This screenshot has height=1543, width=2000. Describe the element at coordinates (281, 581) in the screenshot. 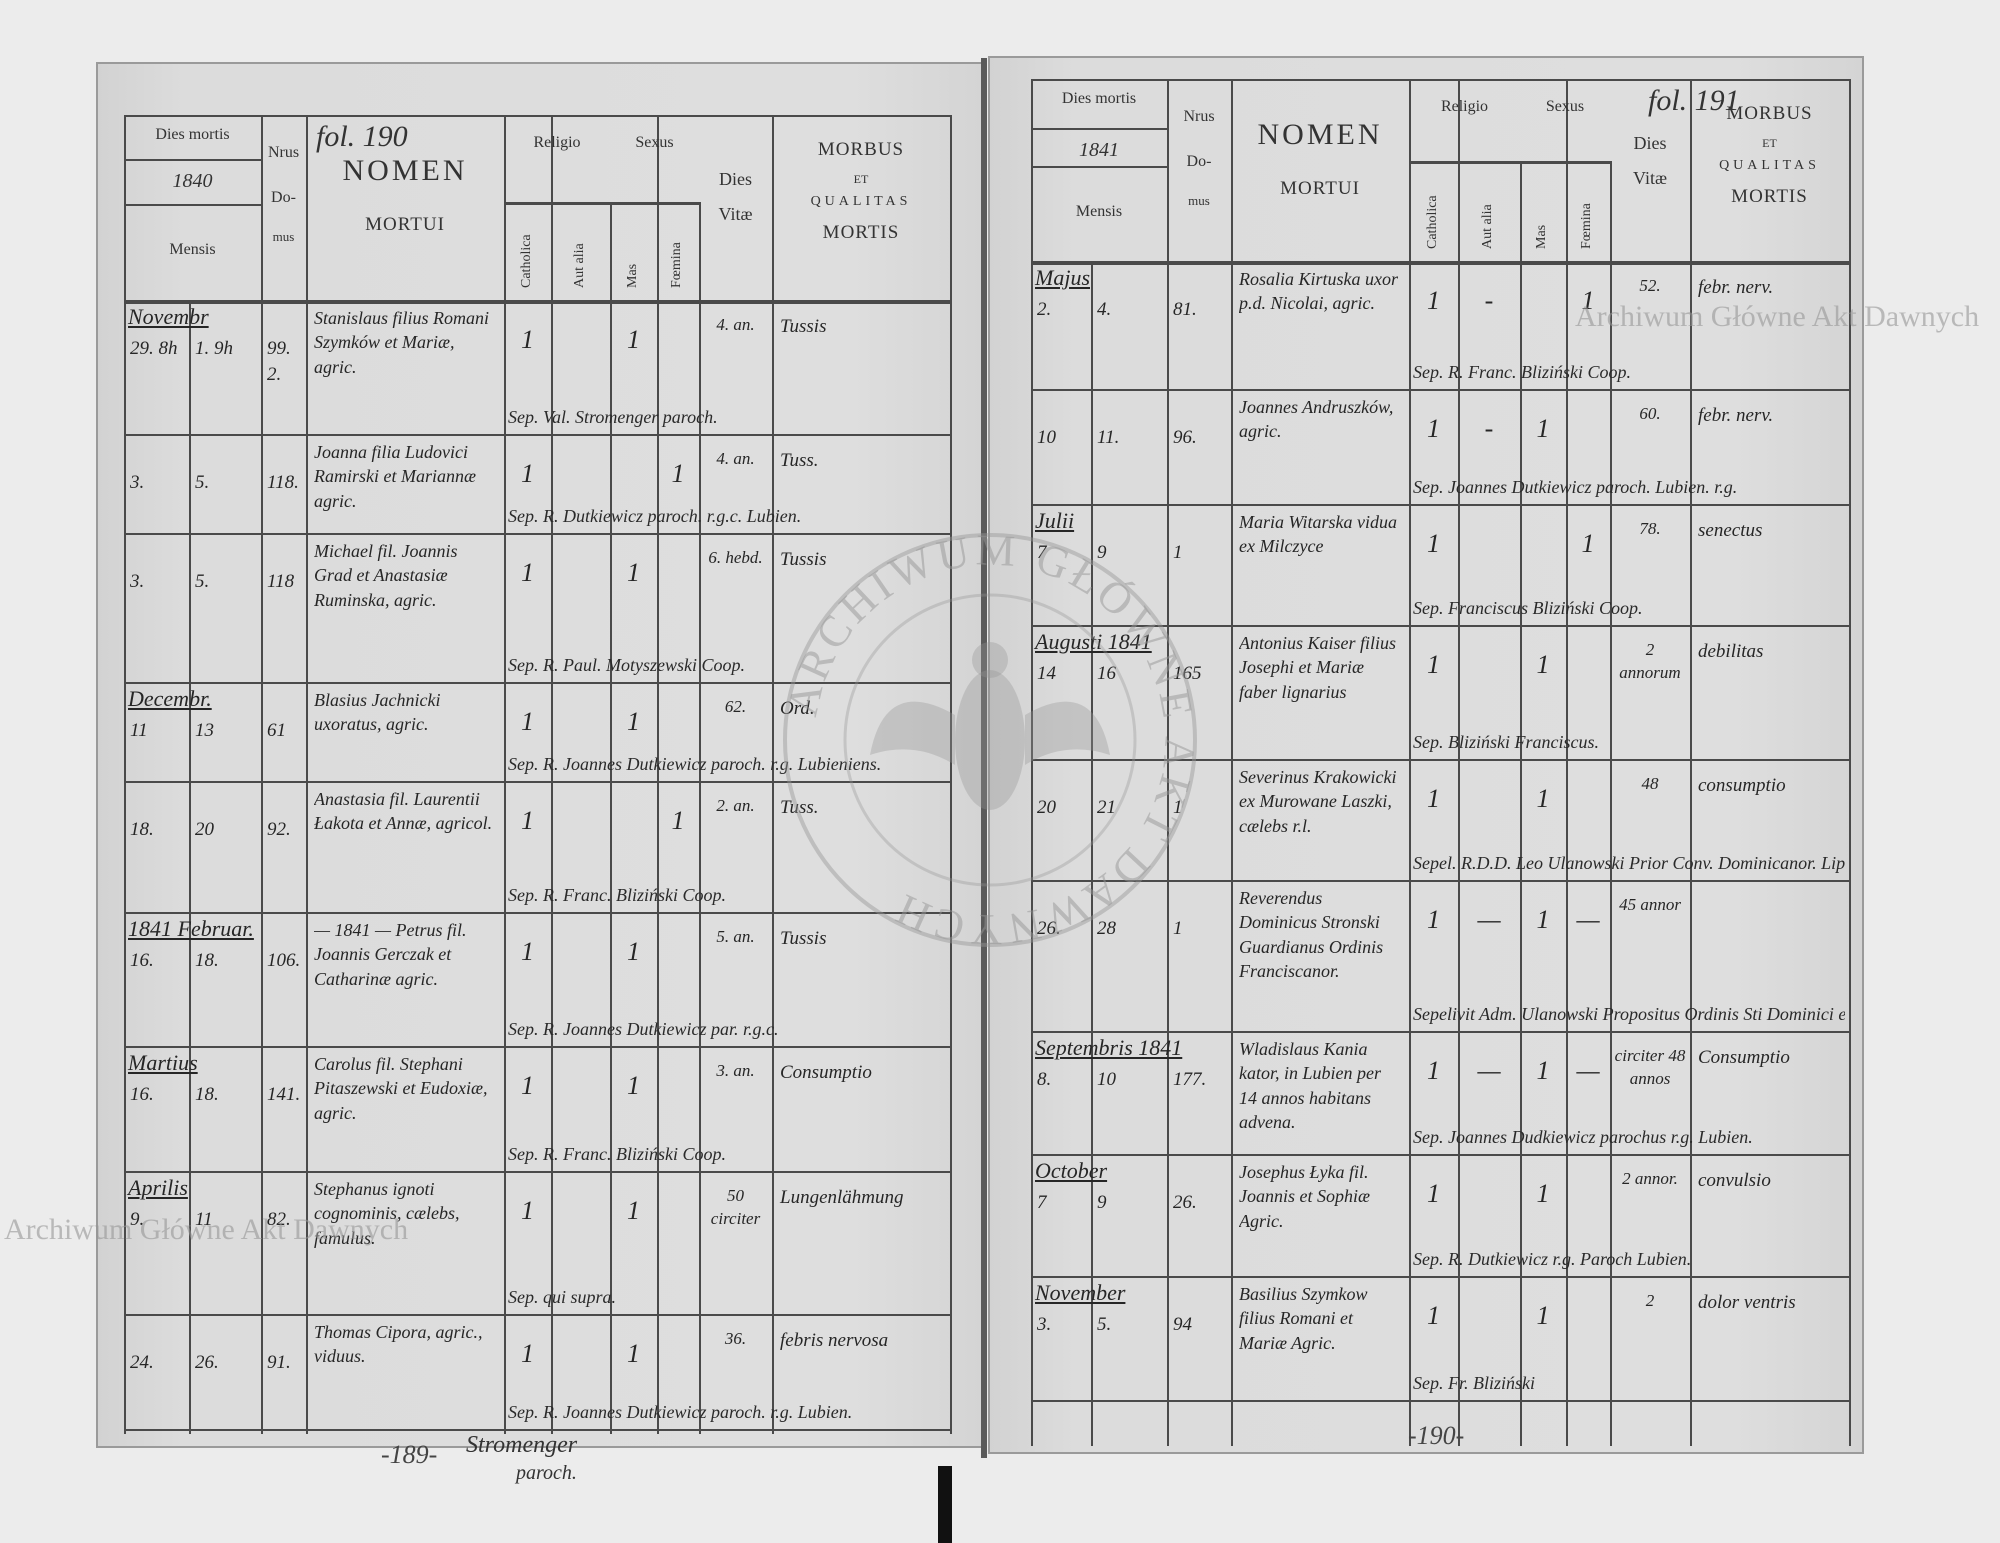

I see `house-number: 118` at that location.